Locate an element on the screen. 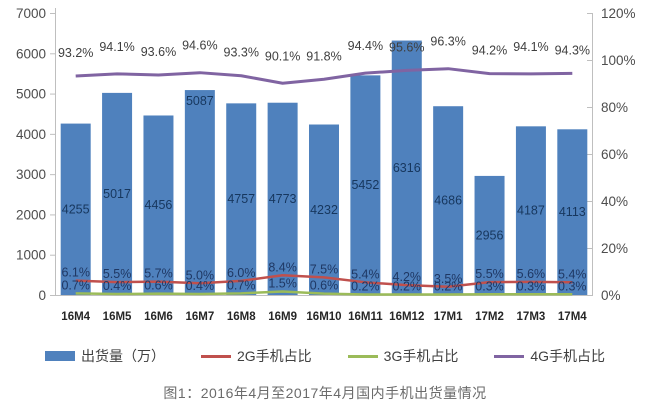 Image resolution: width=650 pixels, height=409 pixels. bar-value-label: 4255 is located at coordinates (76, 209).